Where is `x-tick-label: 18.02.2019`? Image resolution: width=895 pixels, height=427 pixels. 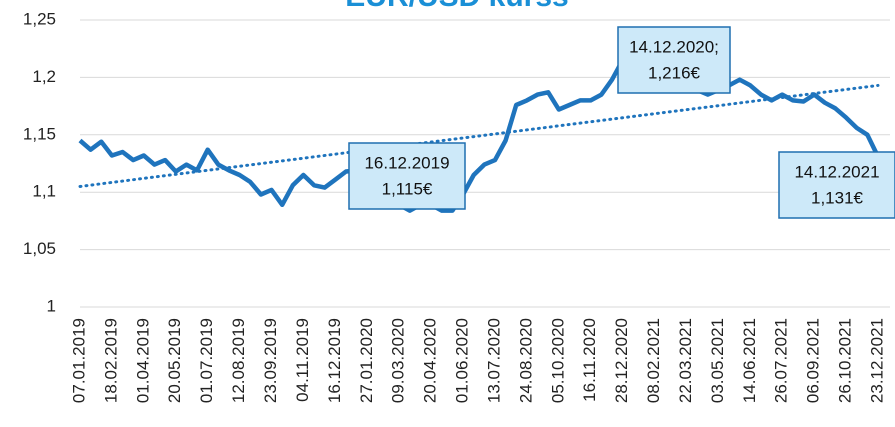
x-tick-label: 18.02.2019 is located at coordinates (110, 360).